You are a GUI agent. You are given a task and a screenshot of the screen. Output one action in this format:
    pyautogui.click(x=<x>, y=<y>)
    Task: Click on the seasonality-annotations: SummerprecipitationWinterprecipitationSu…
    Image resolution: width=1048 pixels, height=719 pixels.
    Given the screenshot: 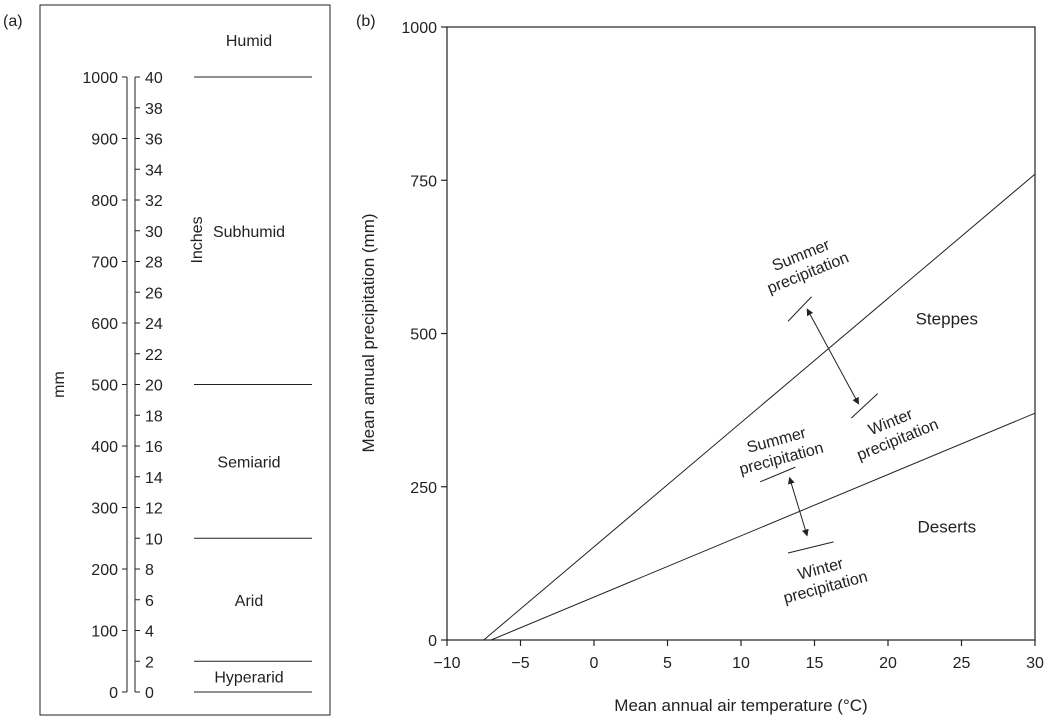 What is the action you would take?
    pyautogui.click(x=837, y=420)
    